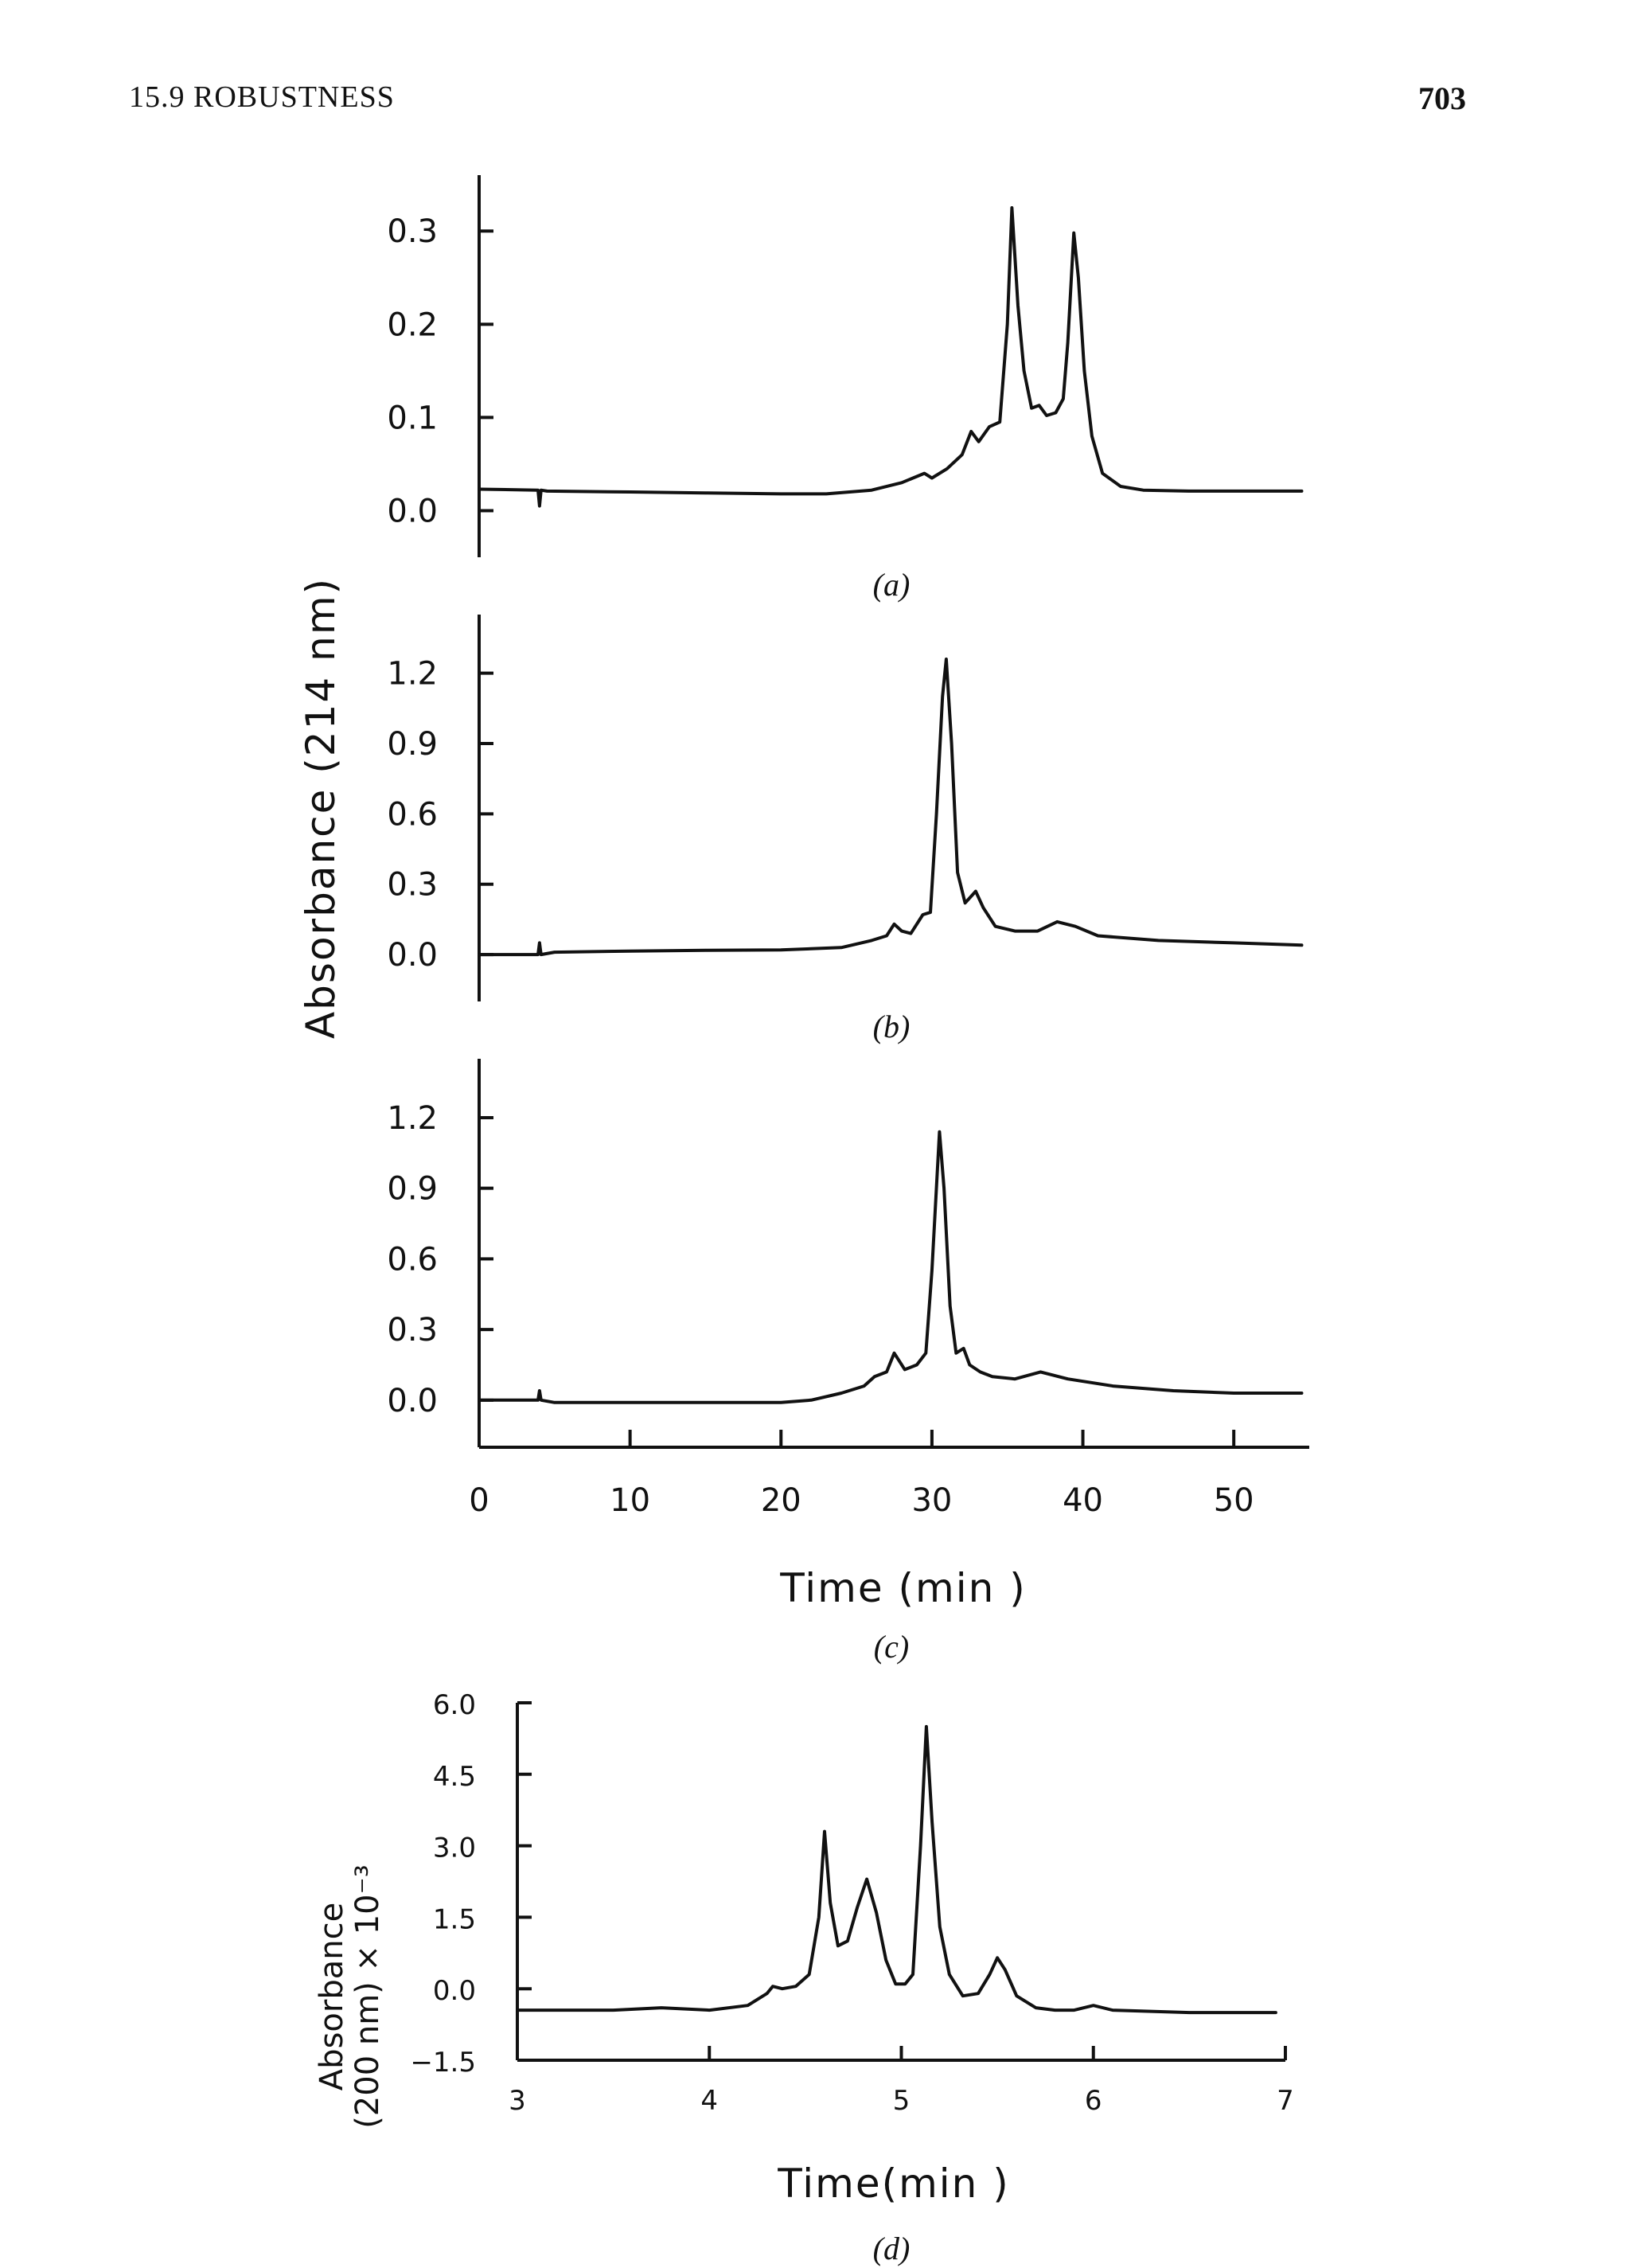  What do you see at coordinates (1083, 1501) in the screenshot?
I see `x-tick-label: 40` at bounding box center [1083, 1501].